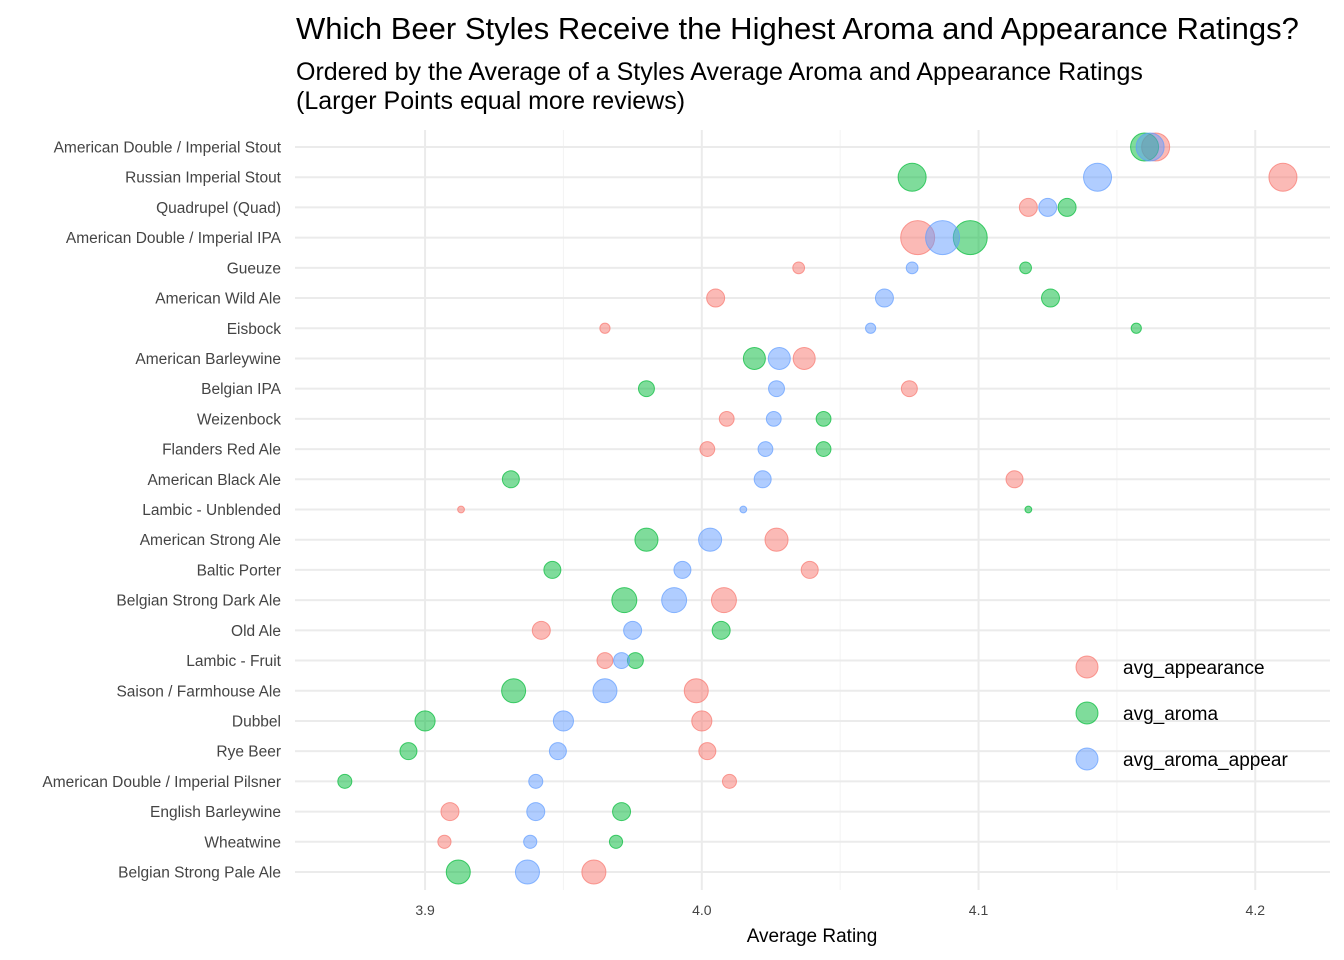  I want to click on x-tick-label: 4.1, so click(979, 910).